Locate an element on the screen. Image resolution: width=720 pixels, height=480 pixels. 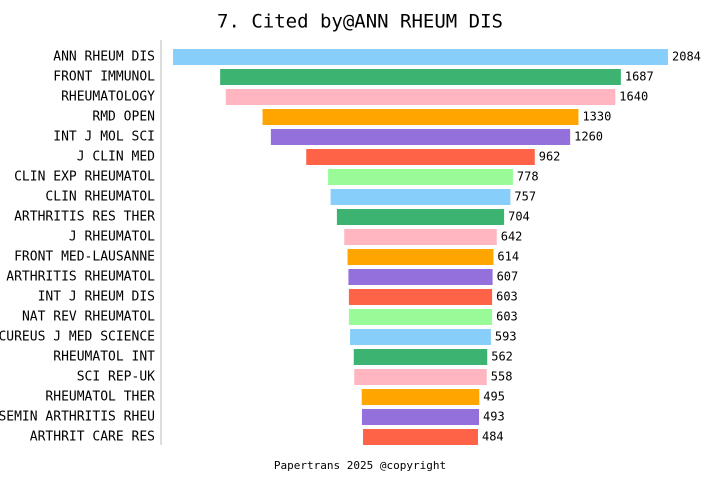
value-label: 757 is located at coordinates (525, 197).